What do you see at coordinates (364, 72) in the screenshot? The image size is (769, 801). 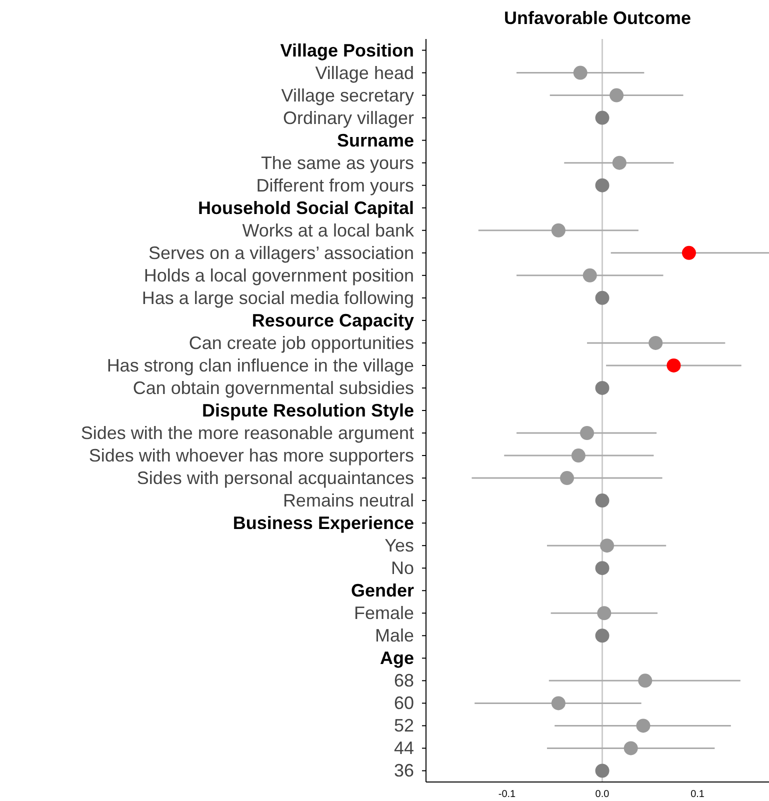 I see `y-tick-label: Village head` at bounding box center [364, 72].